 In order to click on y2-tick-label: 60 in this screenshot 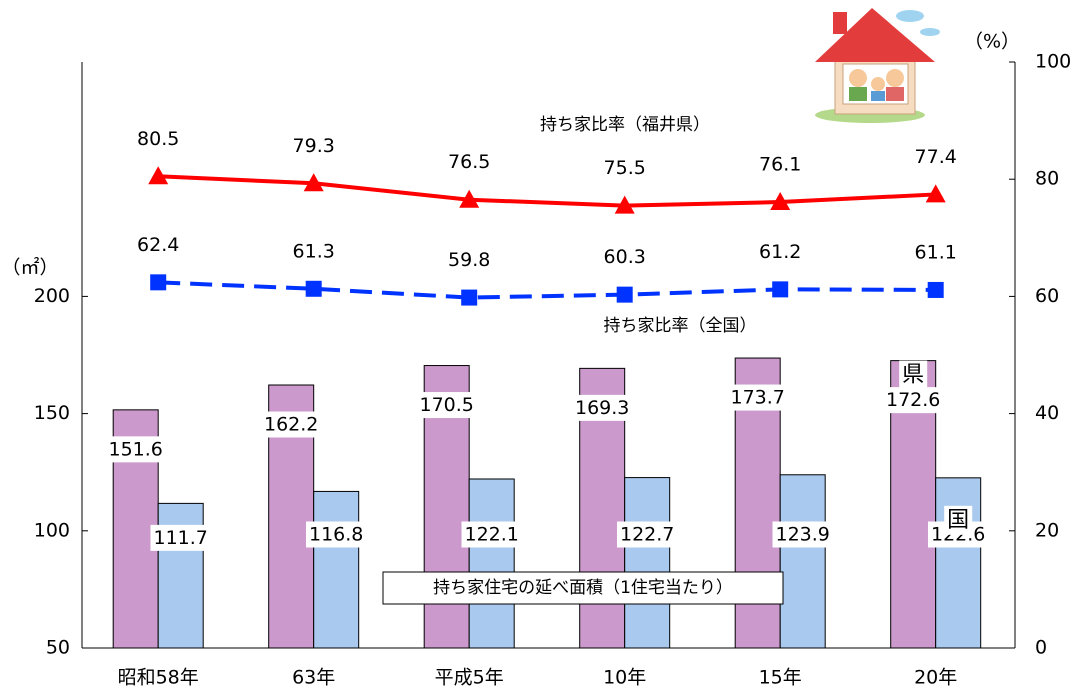, I will do `click(1047, 296)`.